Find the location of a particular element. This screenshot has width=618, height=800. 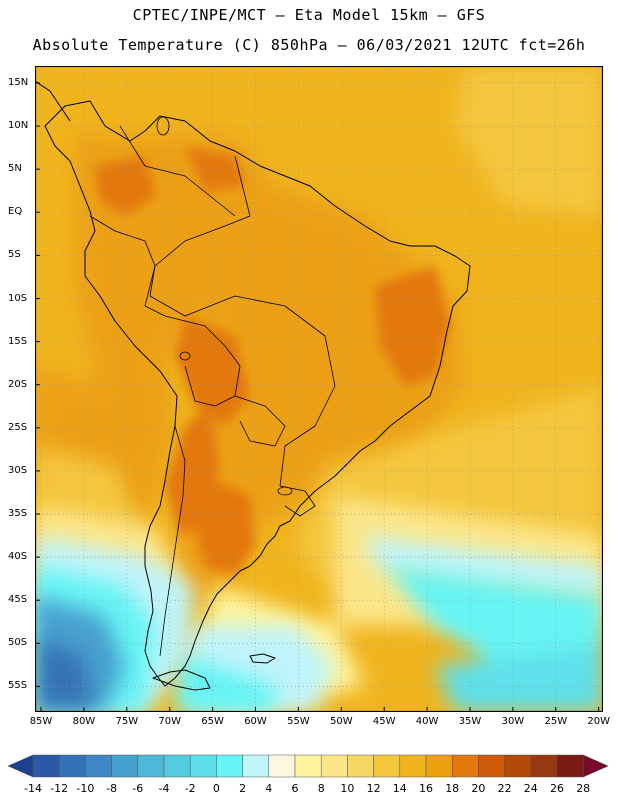

falkland-islands is located at coordinates (262, 658).